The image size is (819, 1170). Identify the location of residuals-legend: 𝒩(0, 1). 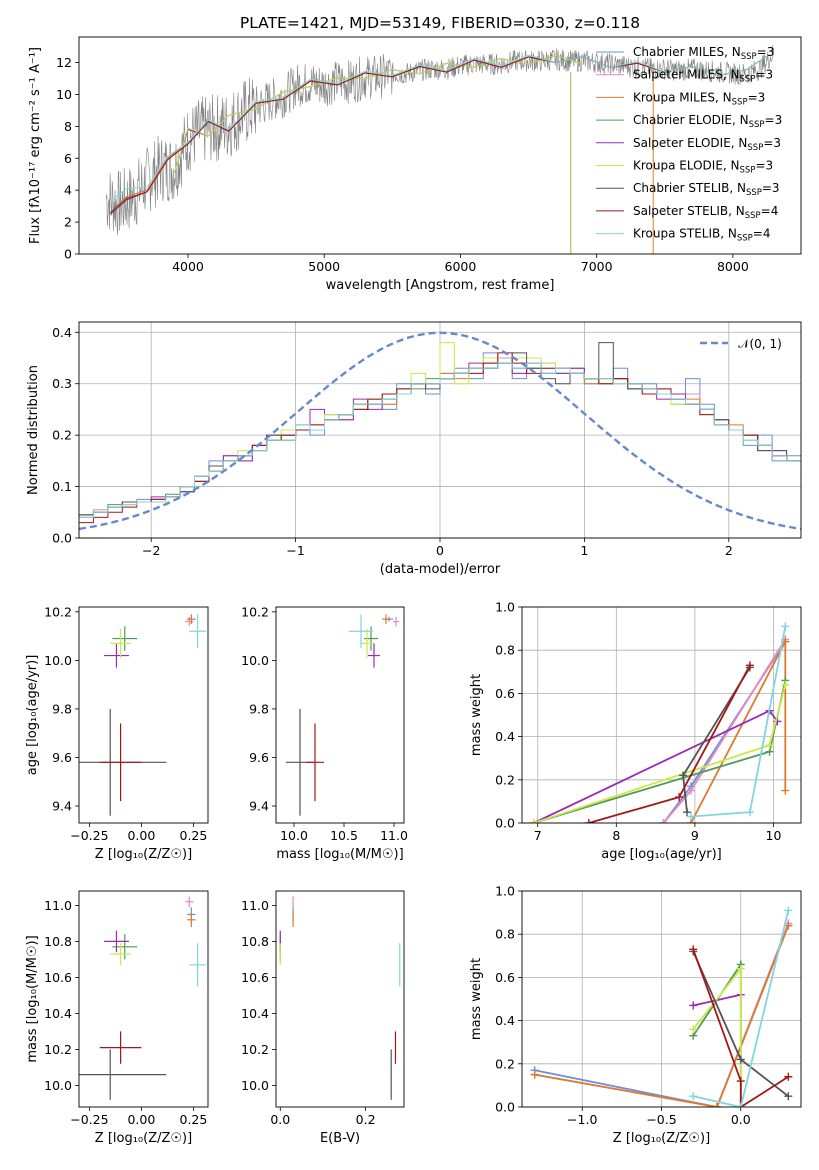
(741, 344).